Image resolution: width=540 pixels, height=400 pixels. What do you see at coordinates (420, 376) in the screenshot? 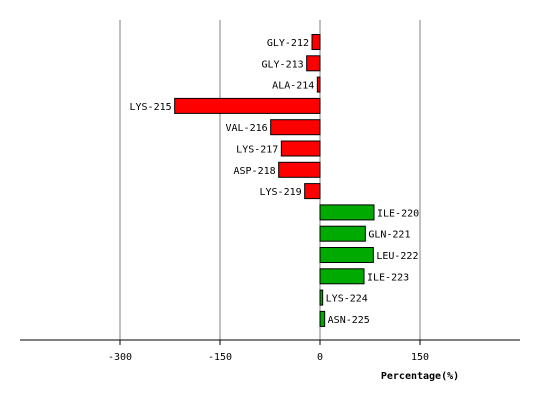
I see `x-axis-title: Percentage(%)` at bounding box center [420, 376].